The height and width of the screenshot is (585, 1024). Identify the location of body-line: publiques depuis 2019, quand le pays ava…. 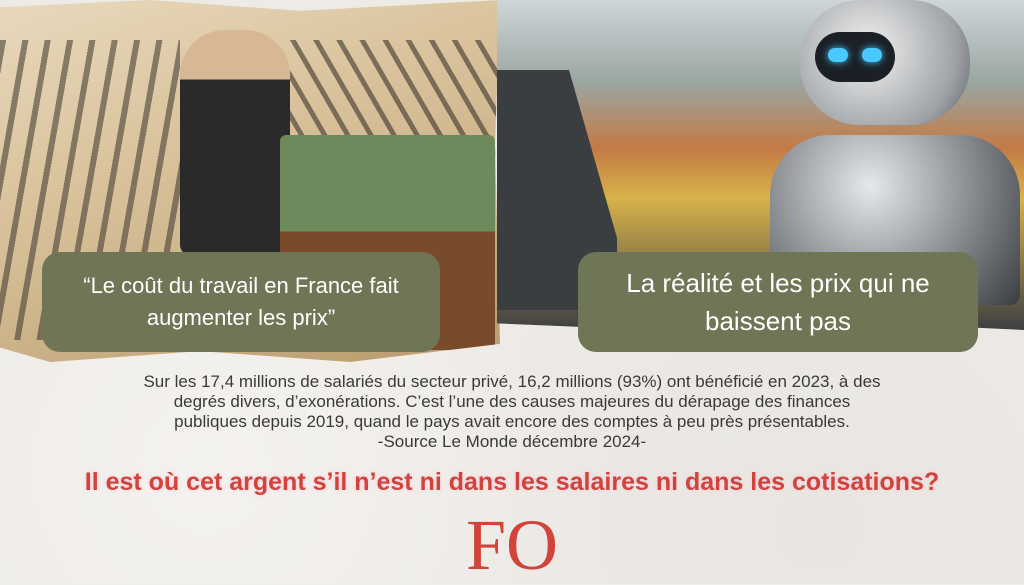
(512, 421).